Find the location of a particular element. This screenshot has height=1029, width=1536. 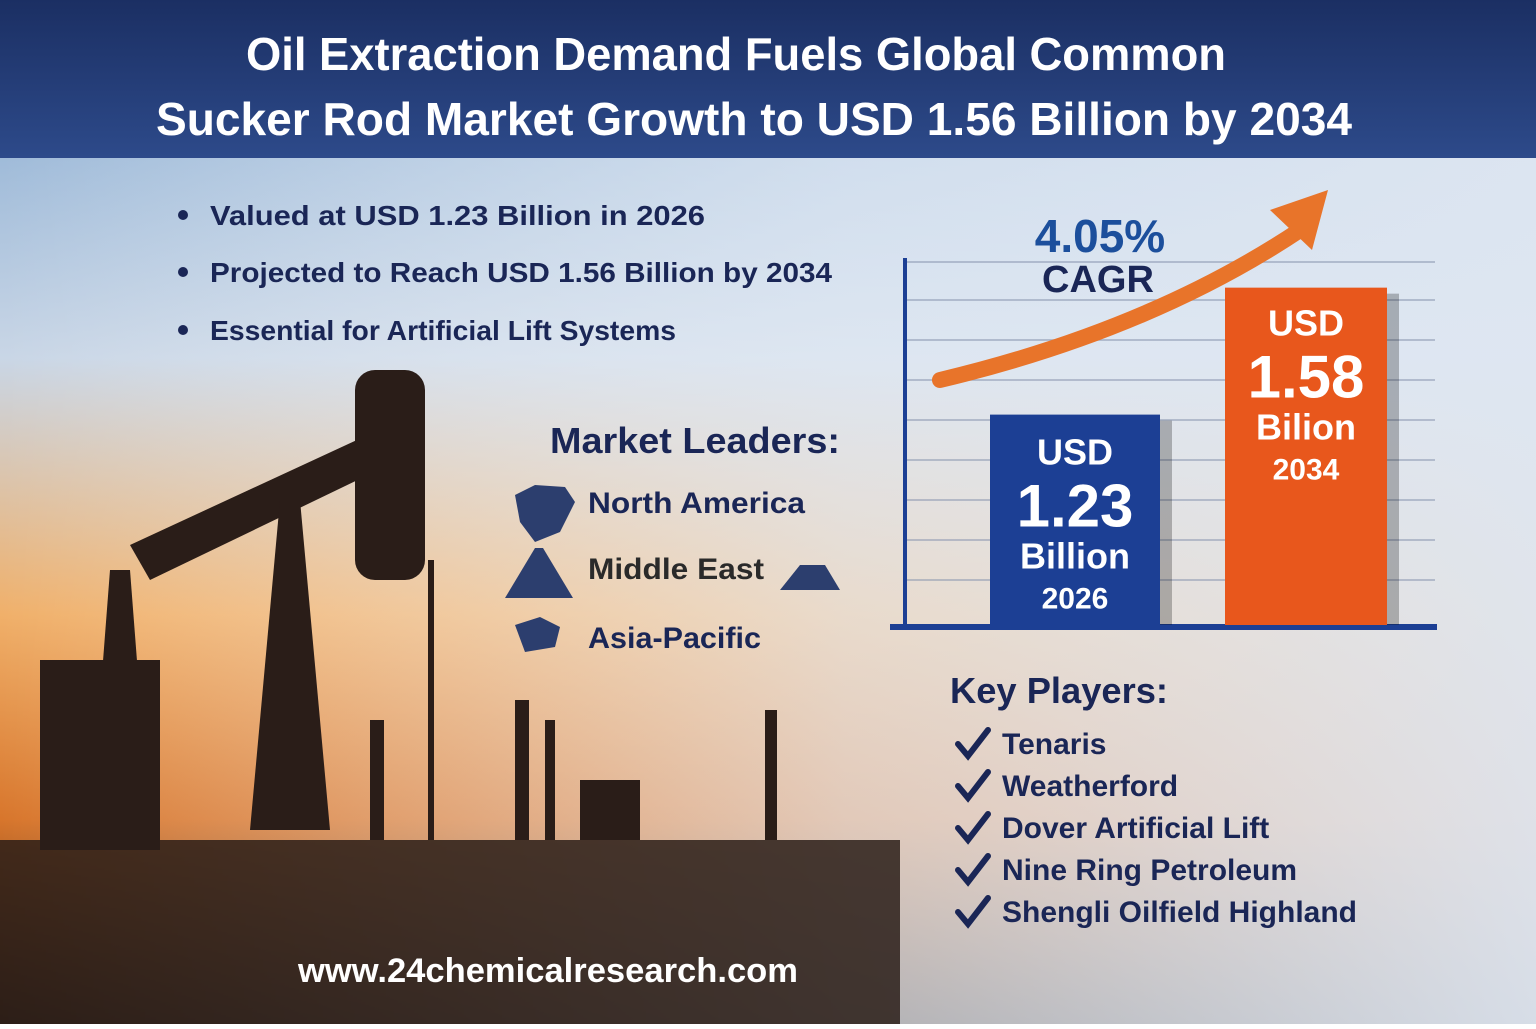

cagr-label: CAGR is located at coordinates (1098, 280).